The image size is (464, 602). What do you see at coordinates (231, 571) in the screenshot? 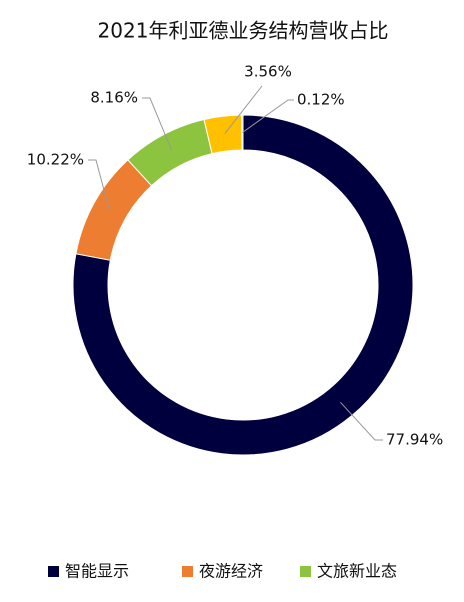
I see `legend-label: 夜游经济` at bounding box center [231, 571].